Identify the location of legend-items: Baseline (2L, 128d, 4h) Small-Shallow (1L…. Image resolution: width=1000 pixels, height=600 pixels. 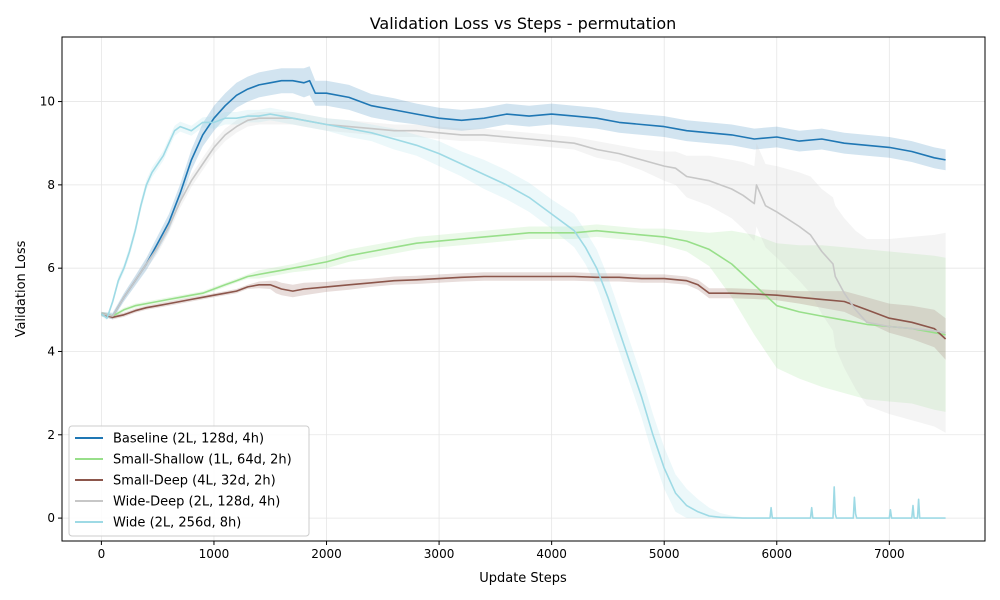
(183, 481).